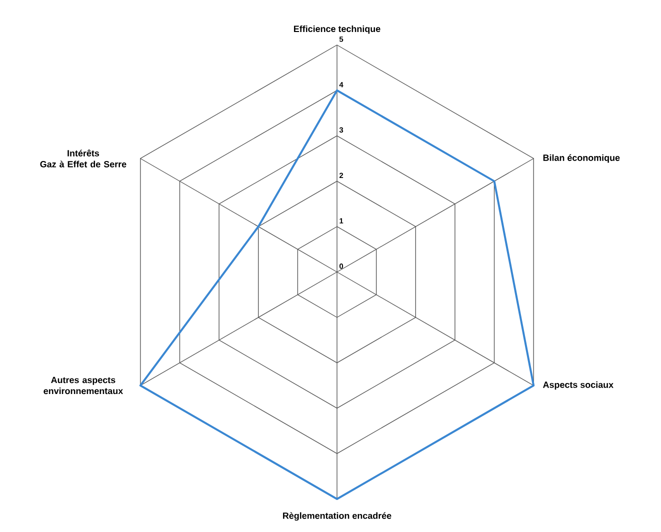 The width and height of the screenshot is (661, 532). What do you see at coordinates (83, 159) in the screenshot?
I see `spoke-label: Intérêts Gaz à Effet de Serre` at bounding box center [83, 159].